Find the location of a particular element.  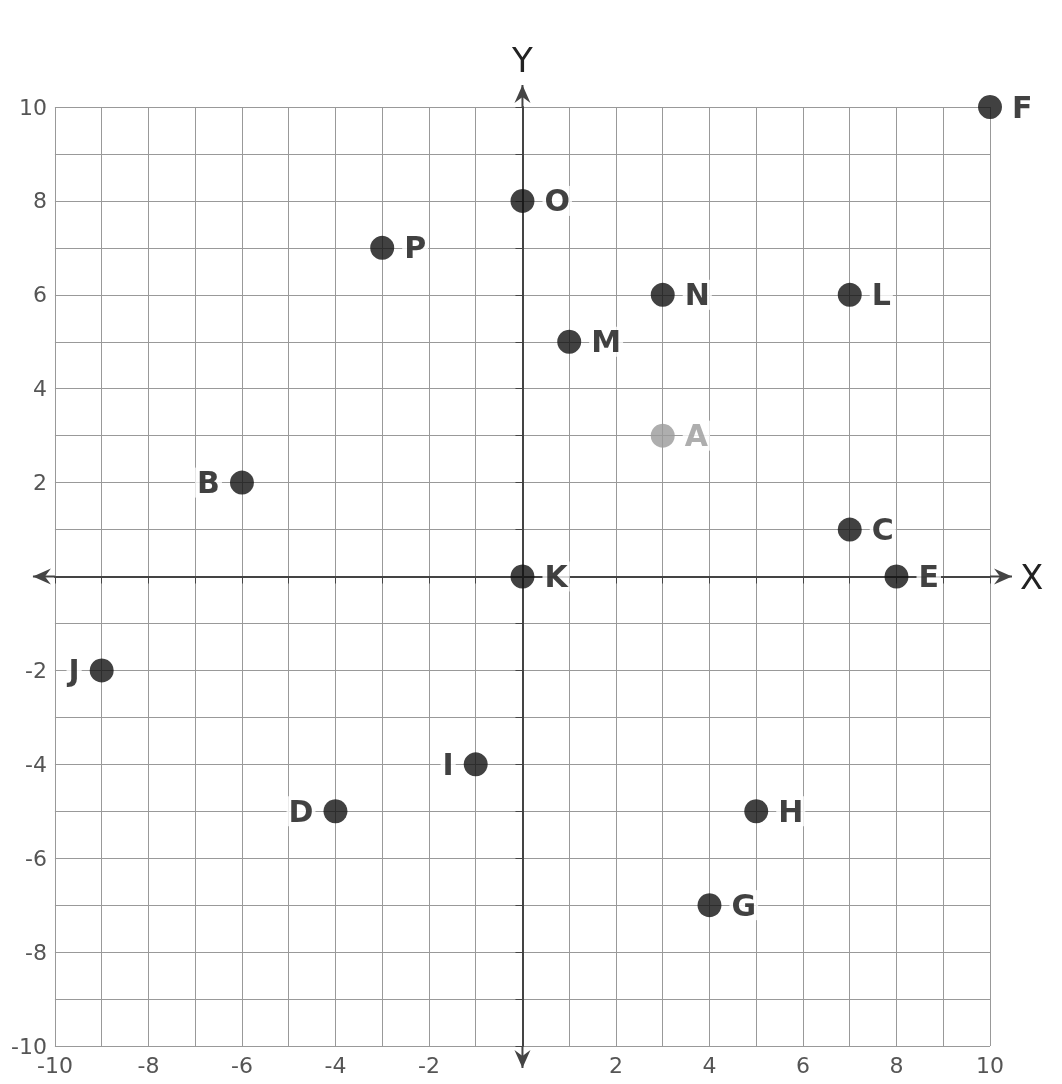

data-label: A is located at coordinates (696, 436).